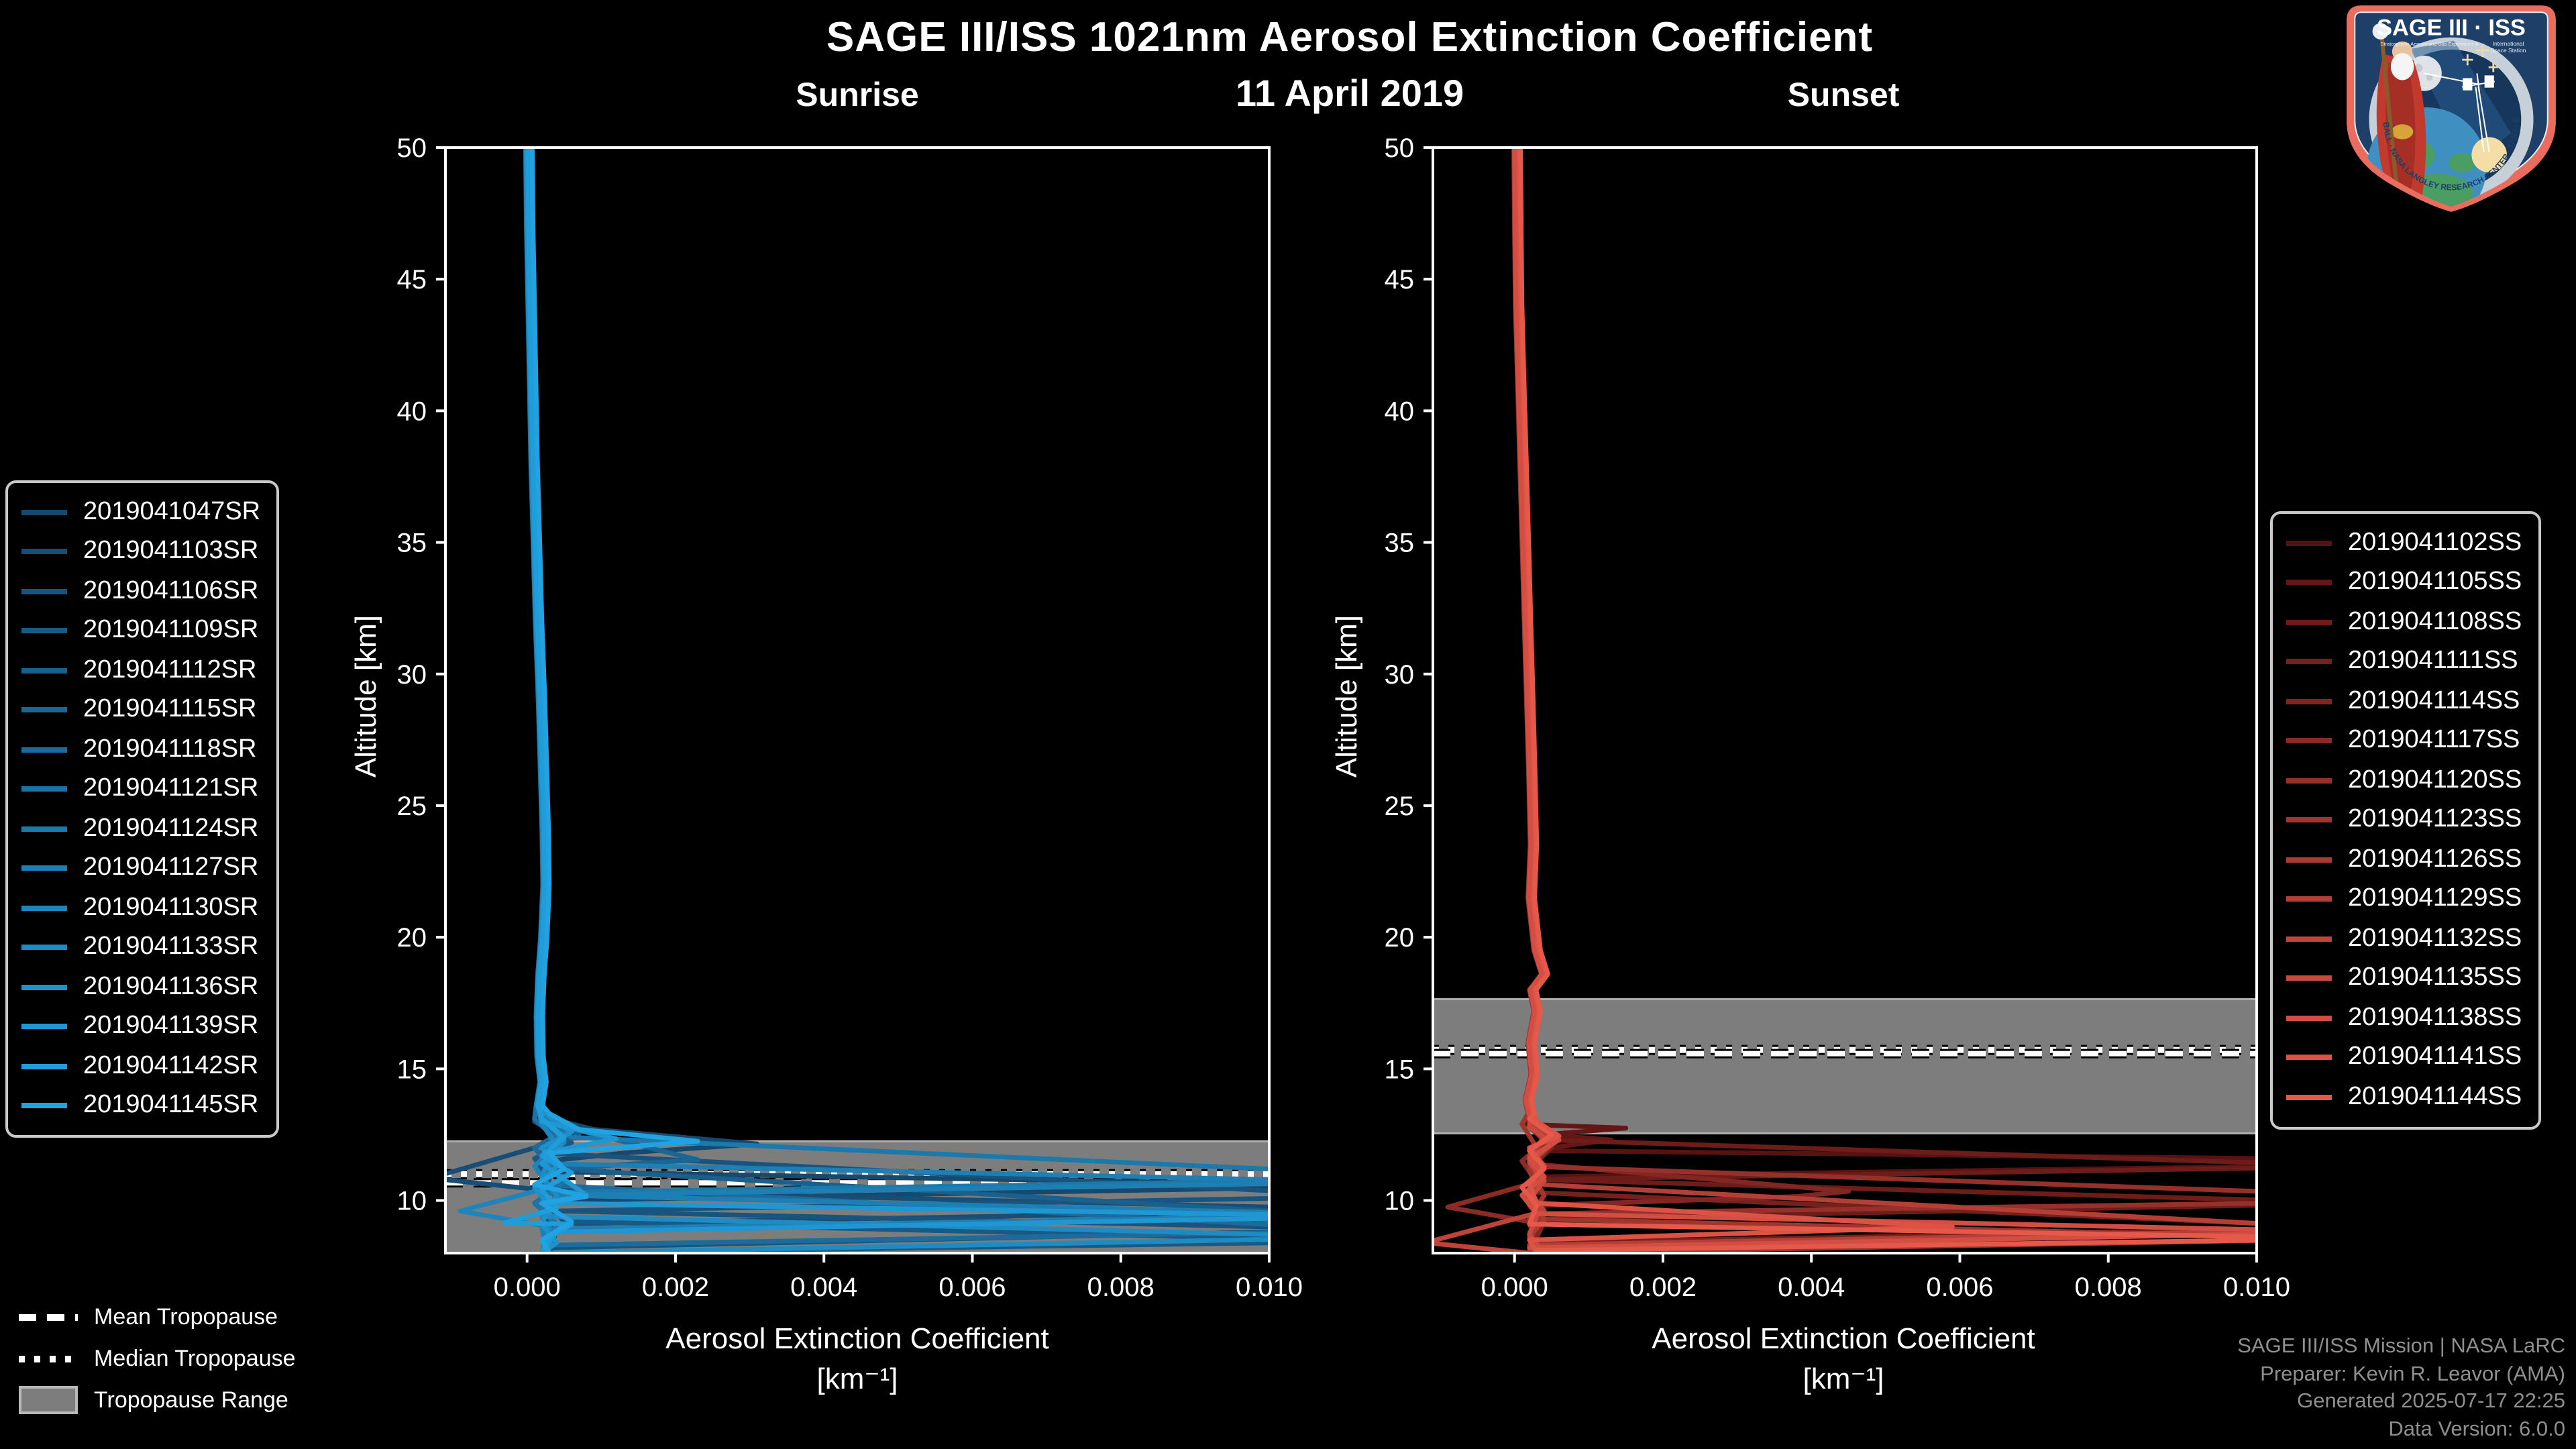 This screenshot has height=1449, width=2576. Describe the element at coordinates (2434, 740) in the screenshot. I see `event-id-label: 2019041117SS` at that location.